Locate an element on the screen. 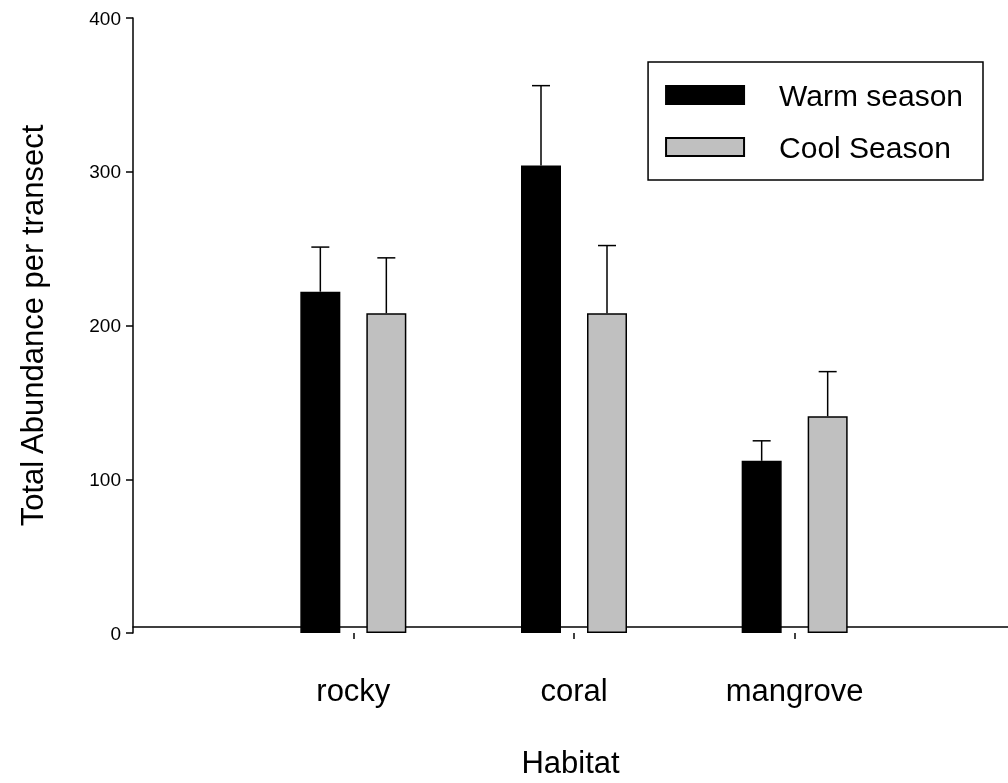 The height and width of the screenshot is (783, 1008). y-tick-label: 400 is located at coordinates (105, 18).